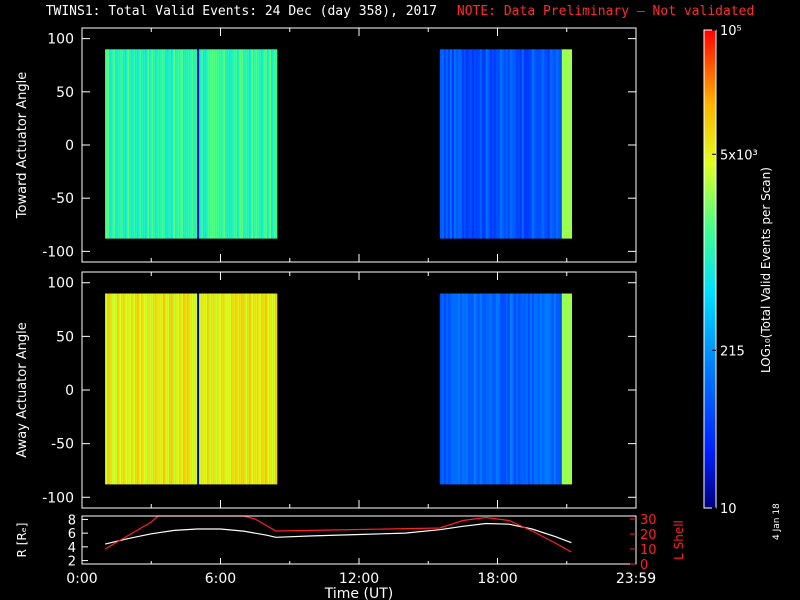  What do you see at coordinates (72, 548) in the screenshot?
I see `y-tick-label: 4` at bounding box center [72, 548].